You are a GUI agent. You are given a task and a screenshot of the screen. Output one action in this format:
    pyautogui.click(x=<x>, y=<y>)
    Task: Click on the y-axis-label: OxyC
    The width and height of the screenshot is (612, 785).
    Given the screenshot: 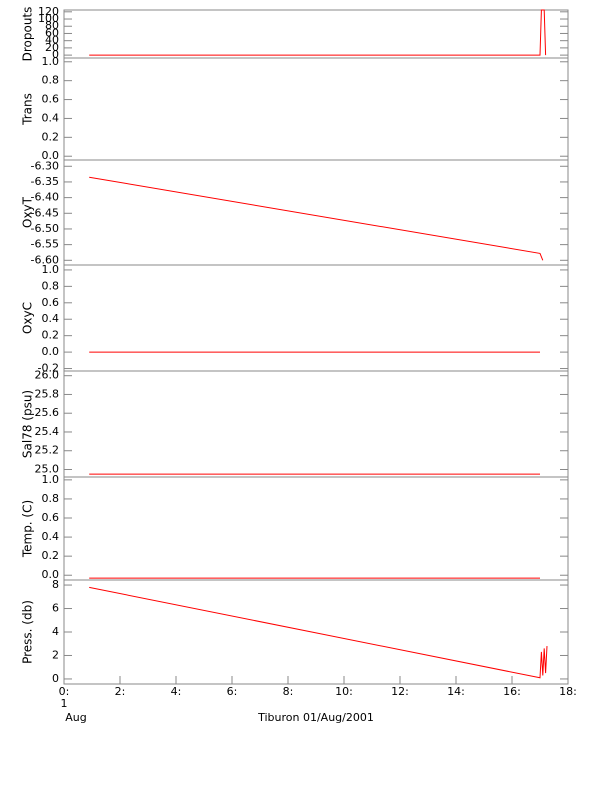 What is the action you would take?
    pyautogui.click(x=28, y=318)
    